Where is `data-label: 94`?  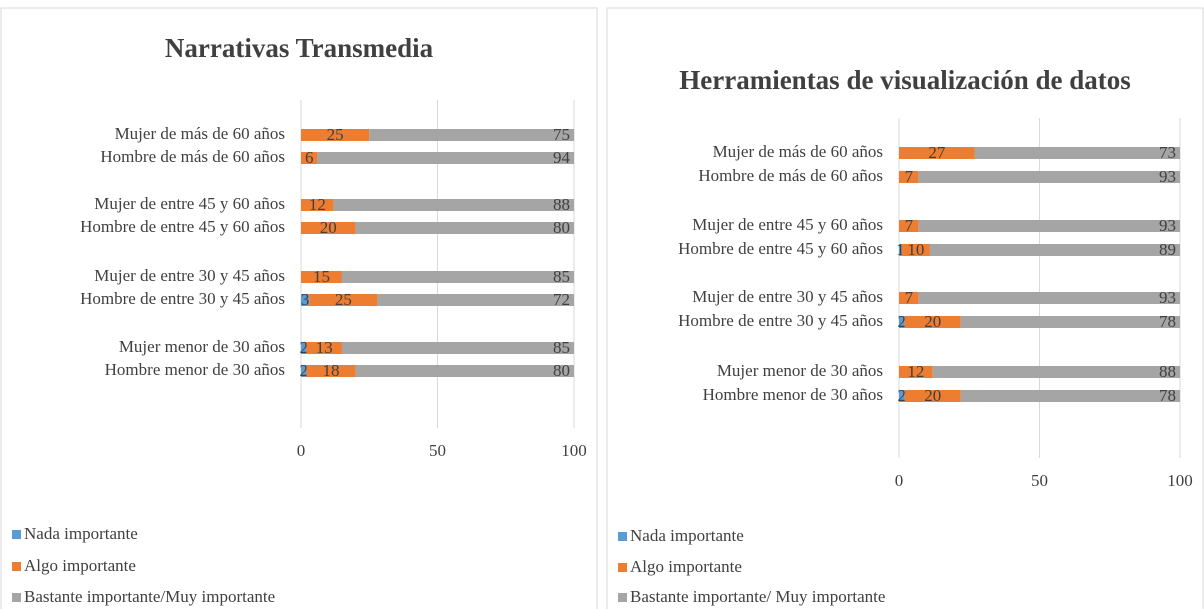
data-label: 94 is located at coordinates (562, 157).